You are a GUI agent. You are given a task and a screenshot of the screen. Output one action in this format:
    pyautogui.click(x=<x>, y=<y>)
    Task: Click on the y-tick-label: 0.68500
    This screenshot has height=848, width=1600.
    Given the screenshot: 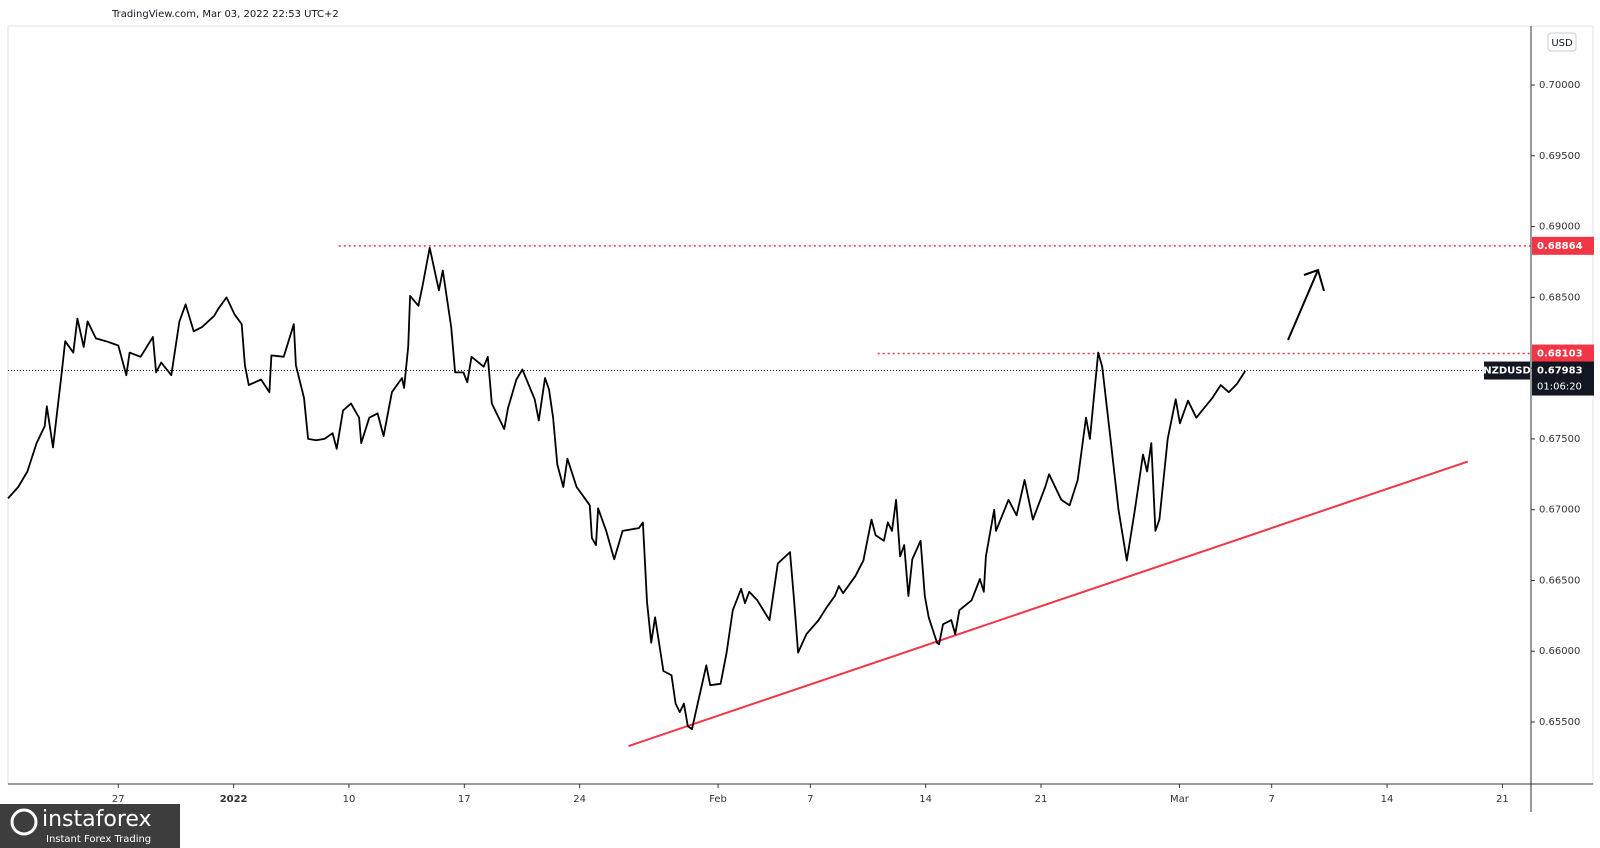 What is the action you would take?
    pyautogui.click(x=1559, y=297)
    